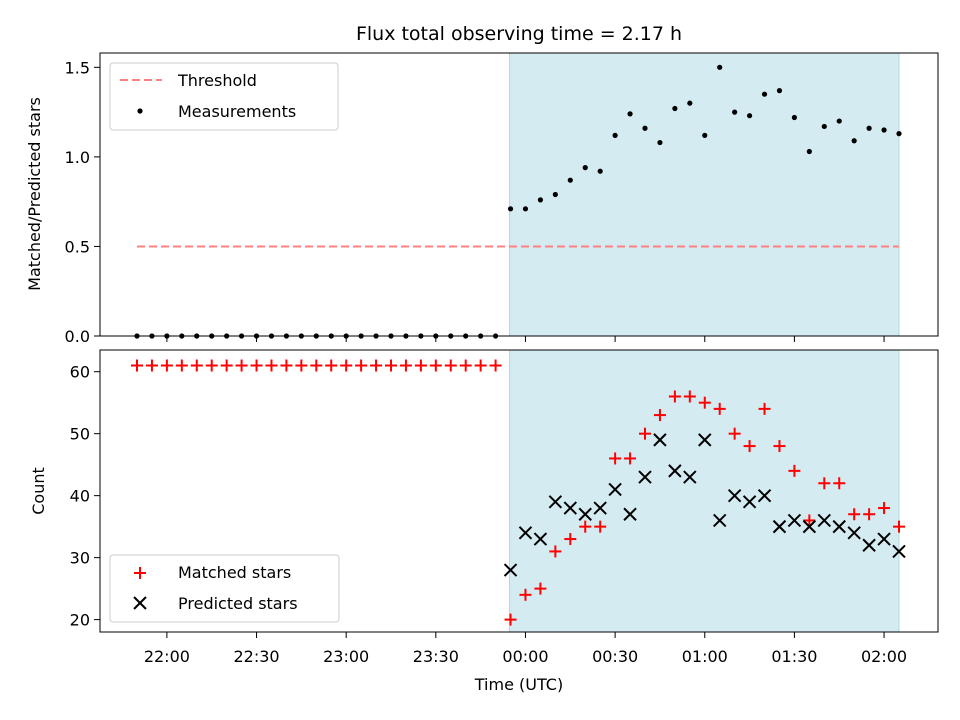 The height and width of the screenshot is (720, 960). What do you see at coordinates (82, 202) in the screenshot?
I see `top-y-ticks: 0.0 0.5 1.0 1.5` at bounding box center [82, 202].